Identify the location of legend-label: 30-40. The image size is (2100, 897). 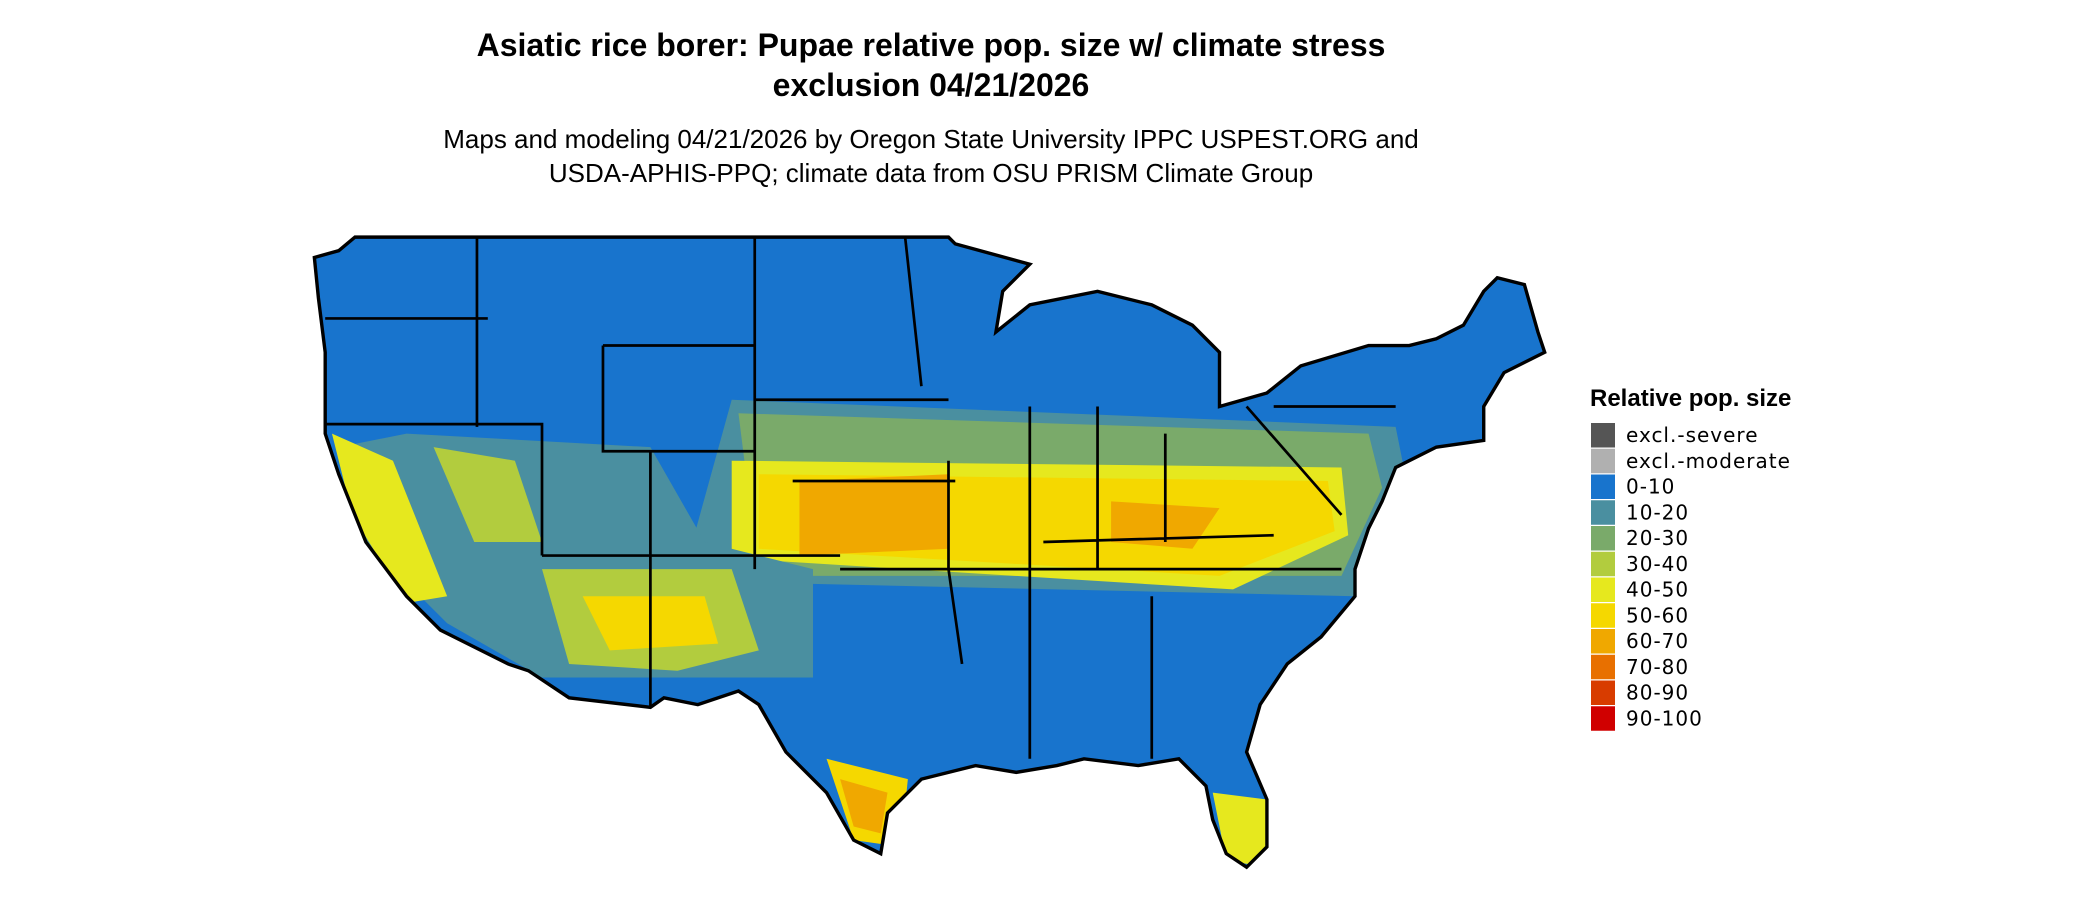
(1657, 564).